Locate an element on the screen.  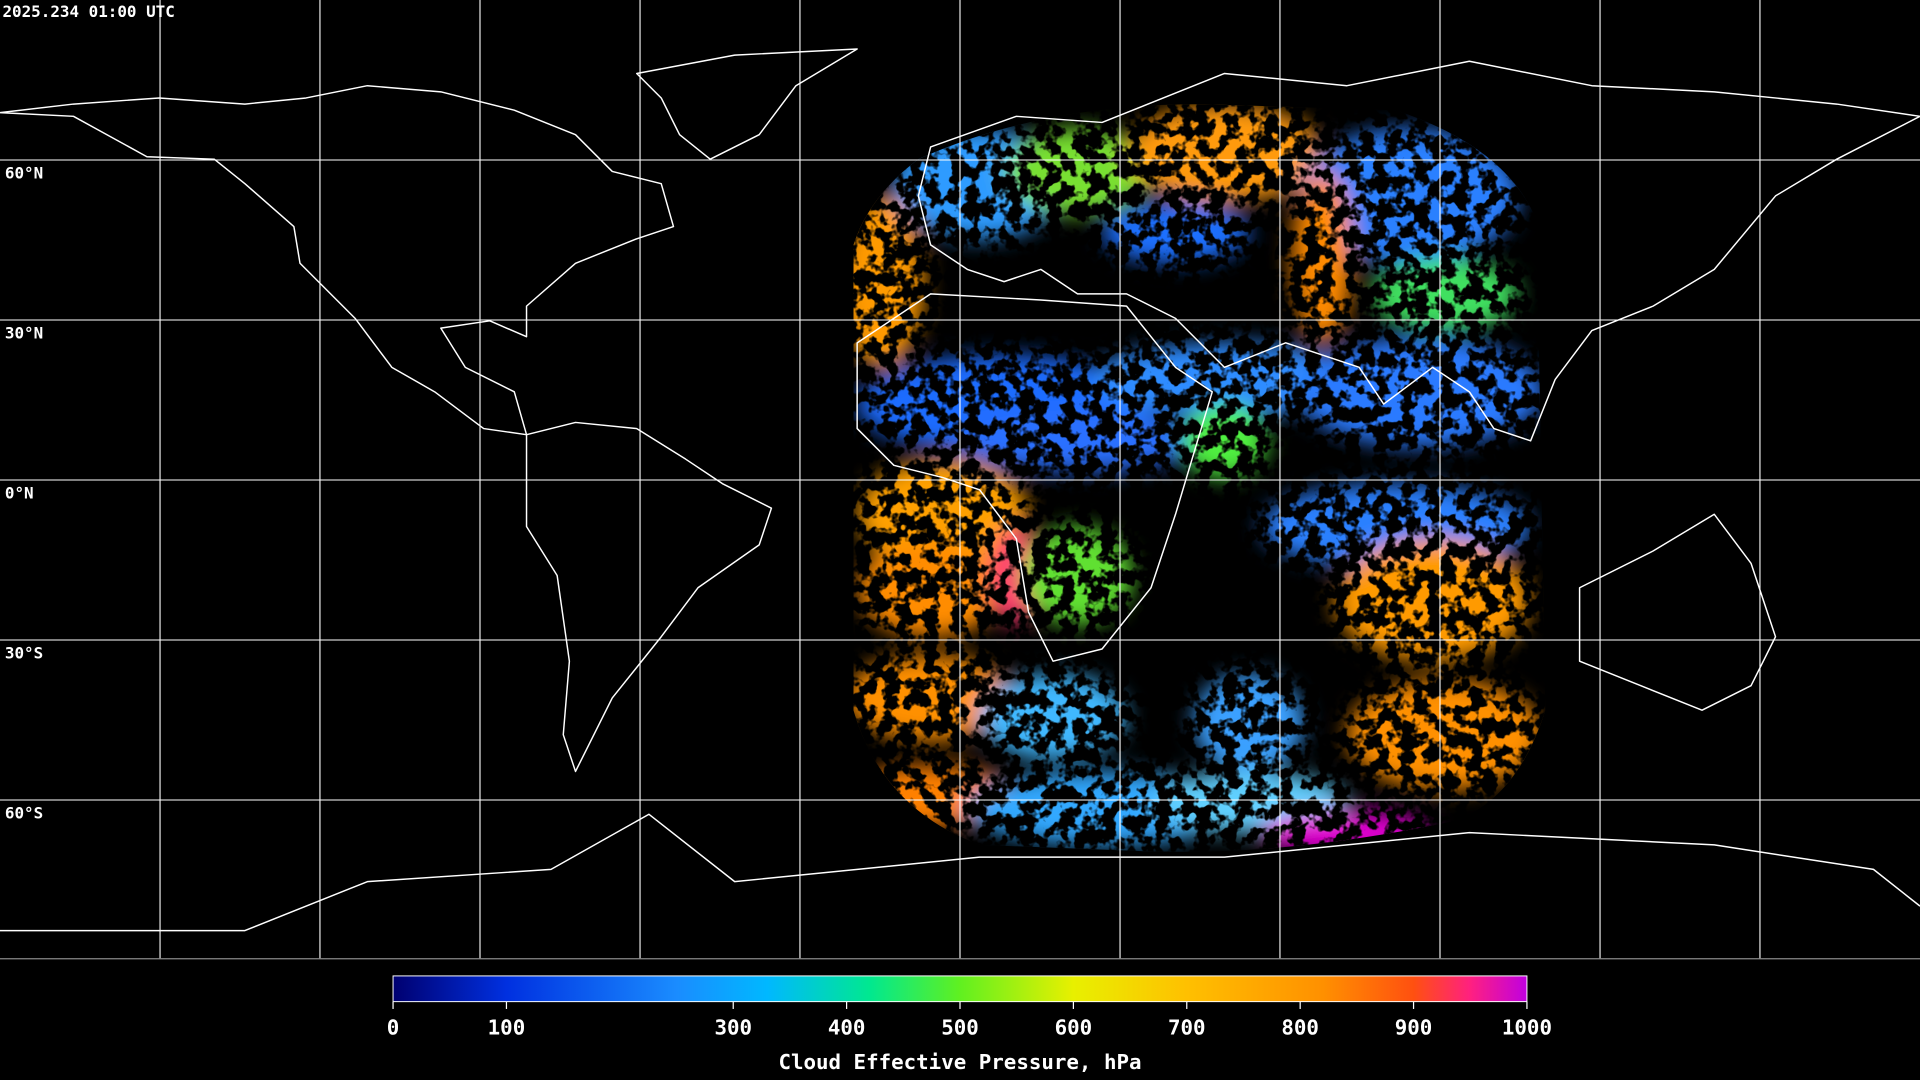
latitude-label: 60°N is located at coordinates (24, 172).